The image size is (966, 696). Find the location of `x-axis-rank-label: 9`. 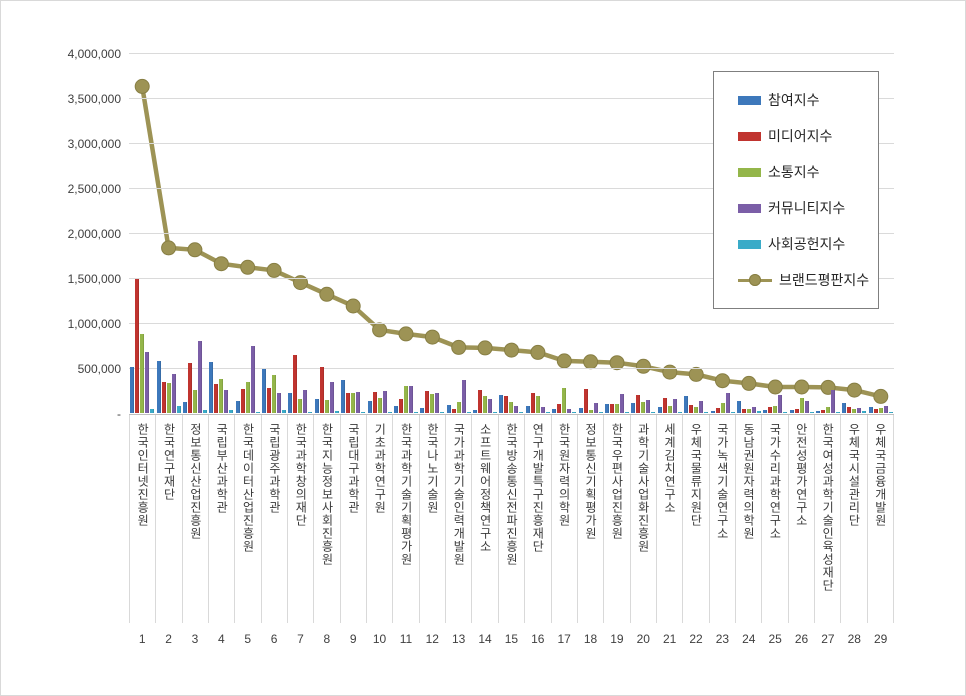

x-axis-rank-label: 9 is located at coordinates (353, 639).